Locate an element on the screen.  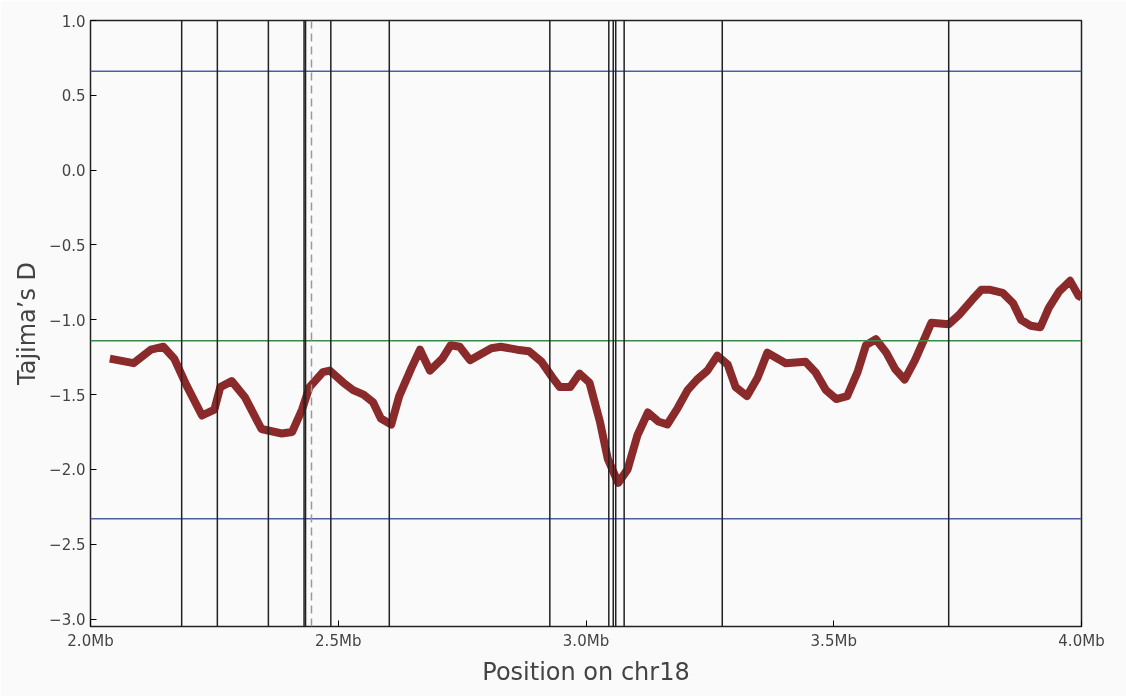
x-tick-label: 4.0Mb is located at coordinates (1081, 640).